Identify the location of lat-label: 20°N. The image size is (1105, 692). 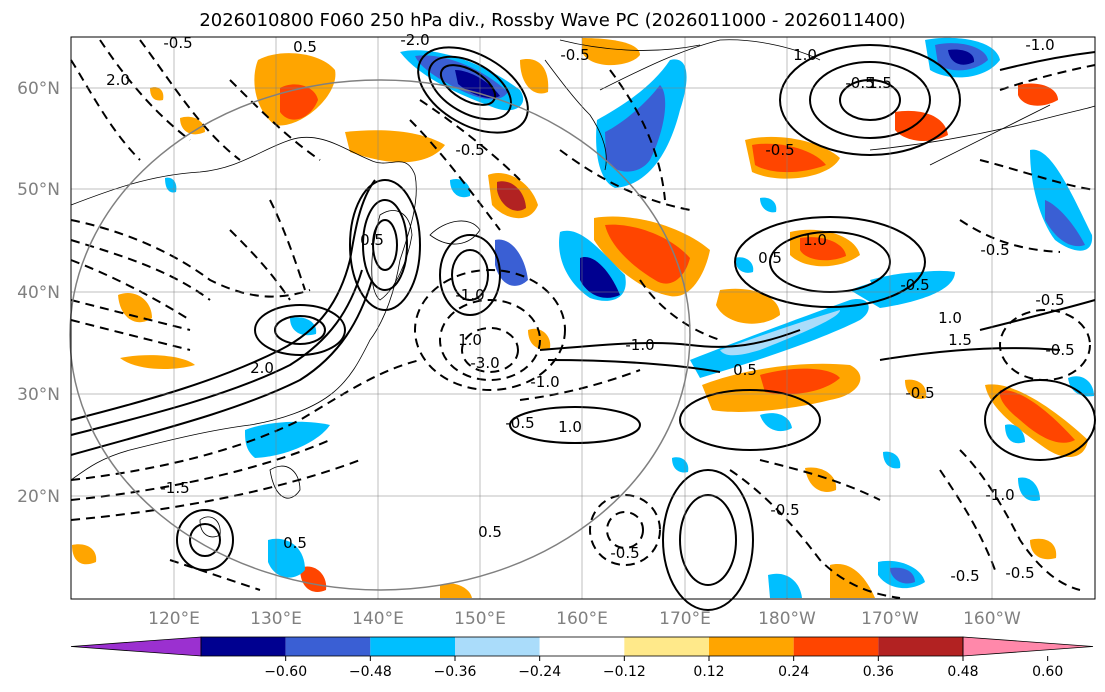
(38, 497).